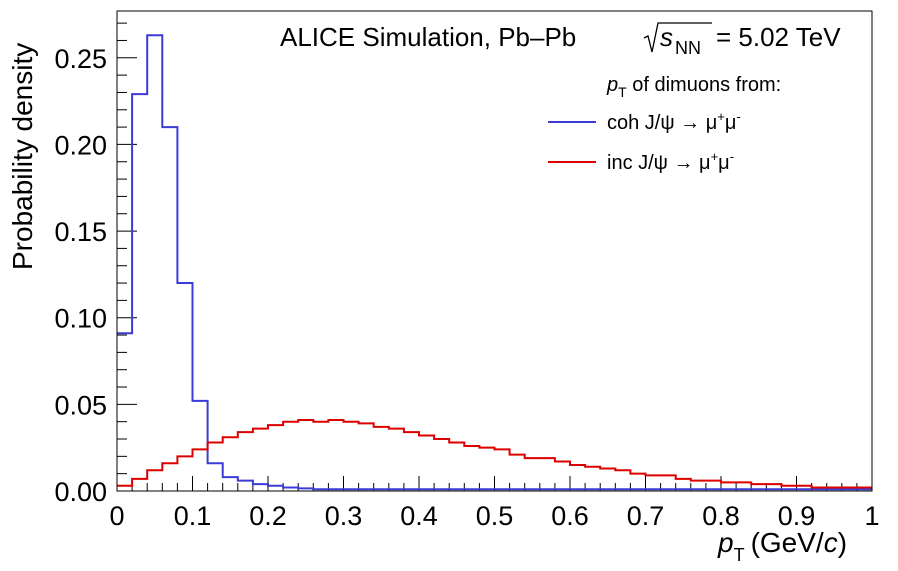 This screenshot has width=898, height=571. What do you see at coordinates (688, 48) in the screenshot?
I see `chart-title-nn: NN` at bounding box center [688, 48].